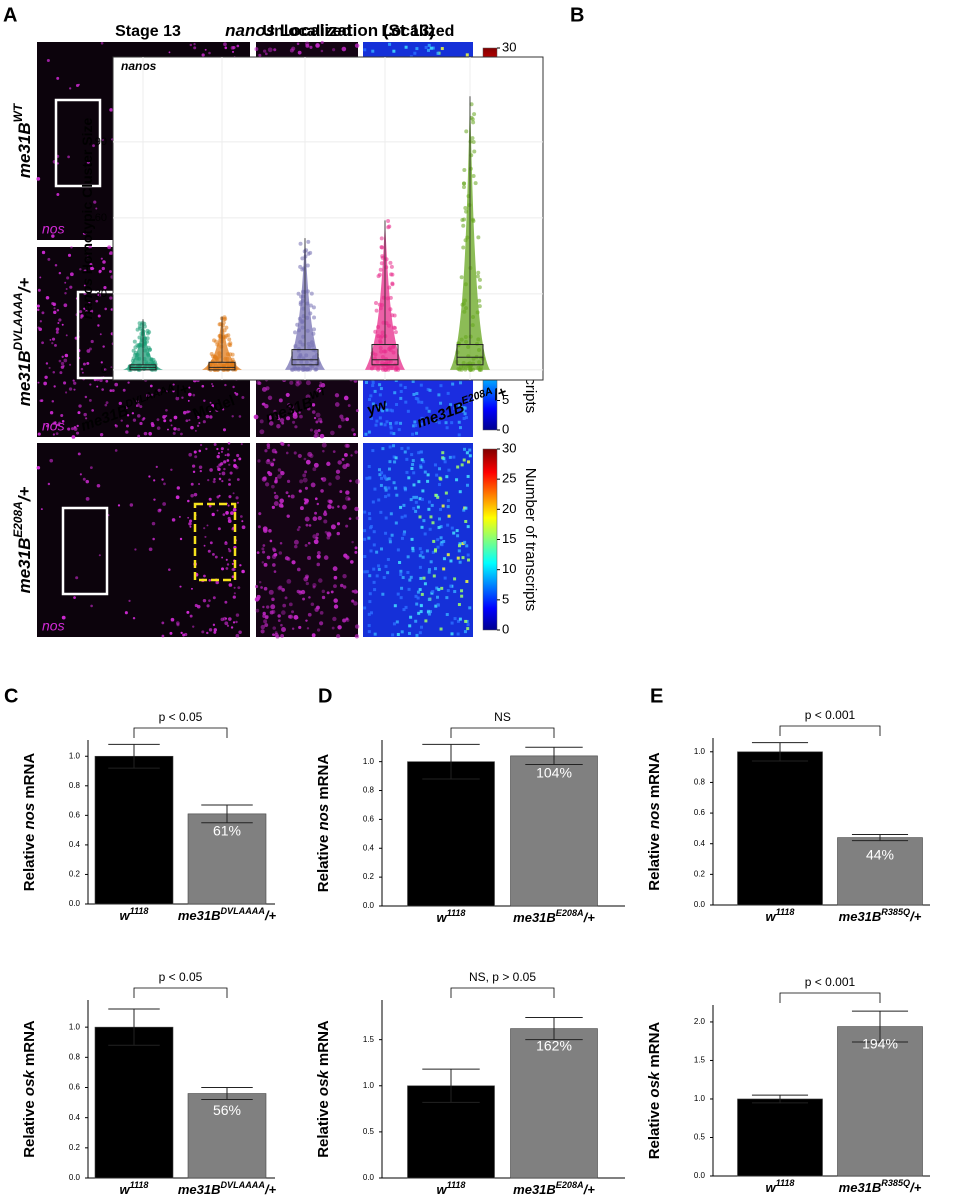 This screenshot has width=957, height=1200. Describe the element at coordinates (305, 357) in the screenshot. I see `box` at that location.